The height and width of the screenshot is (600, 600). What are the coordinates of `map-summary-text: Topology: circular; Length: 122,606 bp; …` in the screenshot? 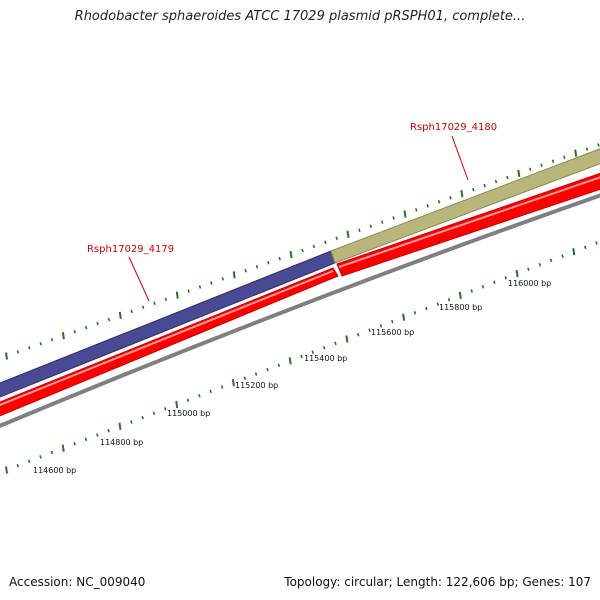 It's located at (437, 582).